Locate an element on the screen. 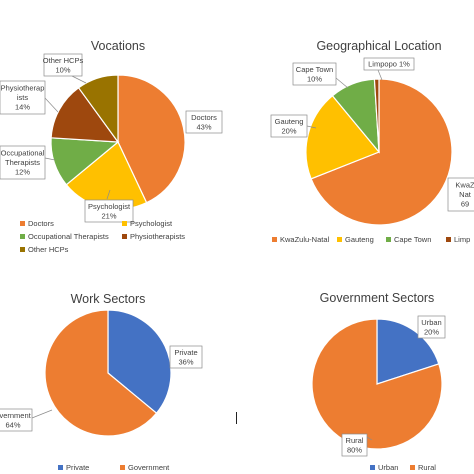 The width and height of the screenshot is (474, 474). legend-swatch-private is located at coordinates (60, 467).